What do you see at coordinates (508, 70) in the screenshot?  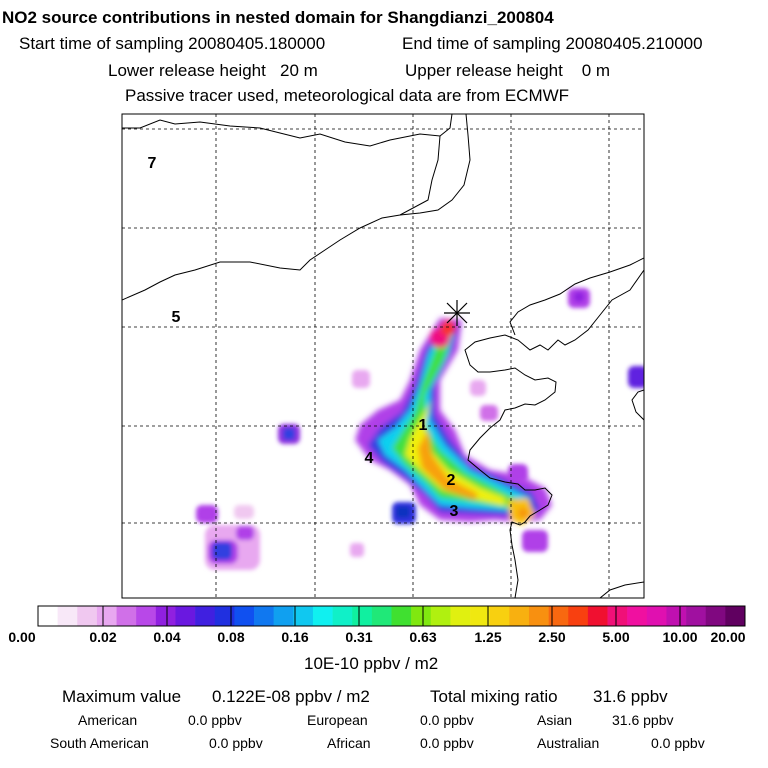 I see `upper-release-height: Upper release height 0 m` at bounding box center [508, 70].